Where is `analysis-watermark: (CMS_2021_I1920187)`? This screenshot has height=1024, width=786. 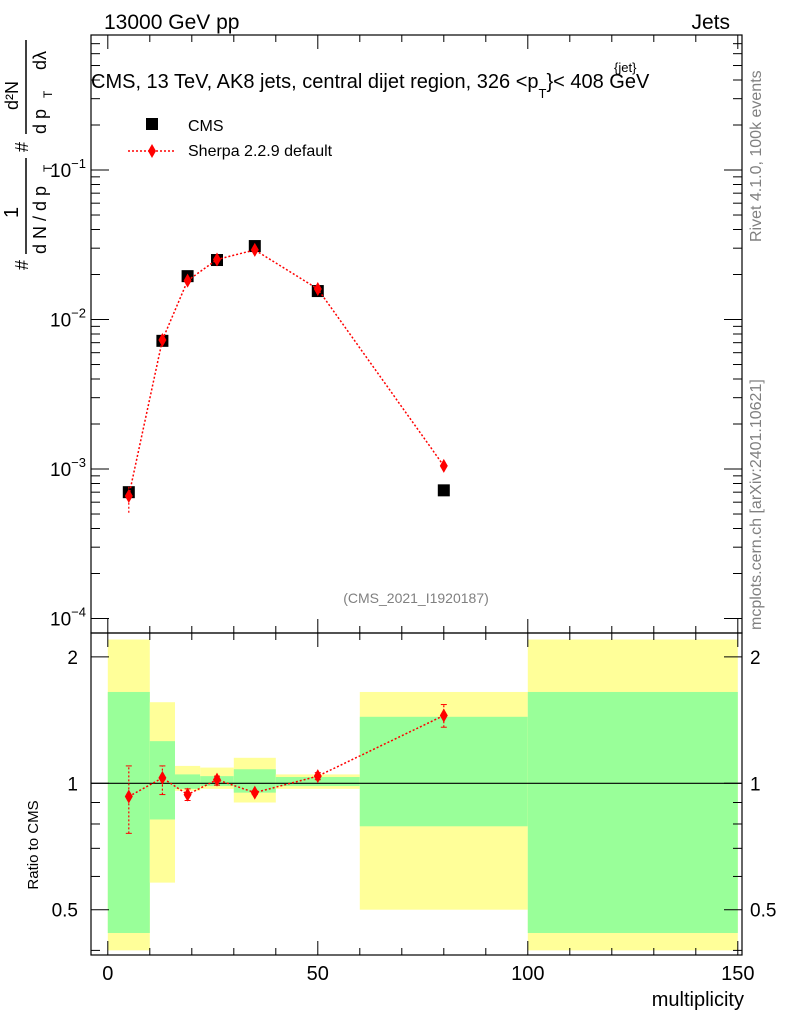
analysis-watermark: (CMS_2021_I1920187) is located at coordinates (416, 598).